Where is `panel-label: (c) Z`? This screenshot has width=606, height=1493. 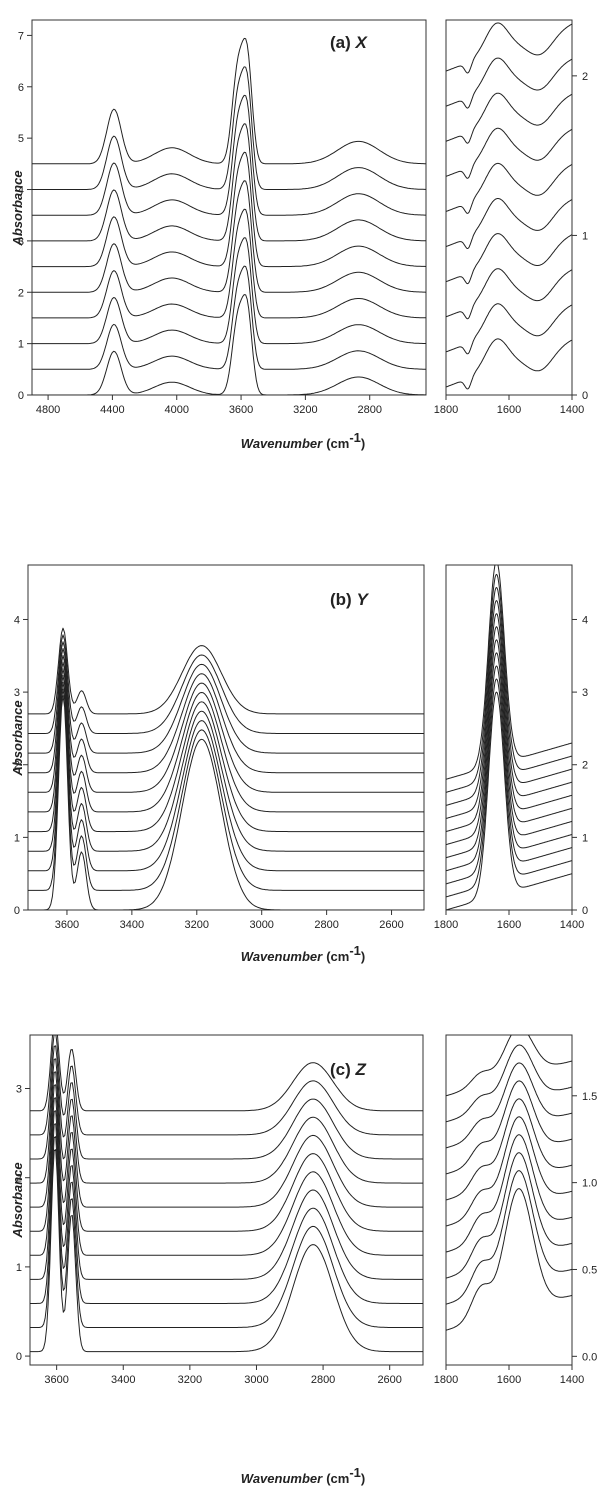 panel-label: (c) Z is located at coordinates (348, 1069).